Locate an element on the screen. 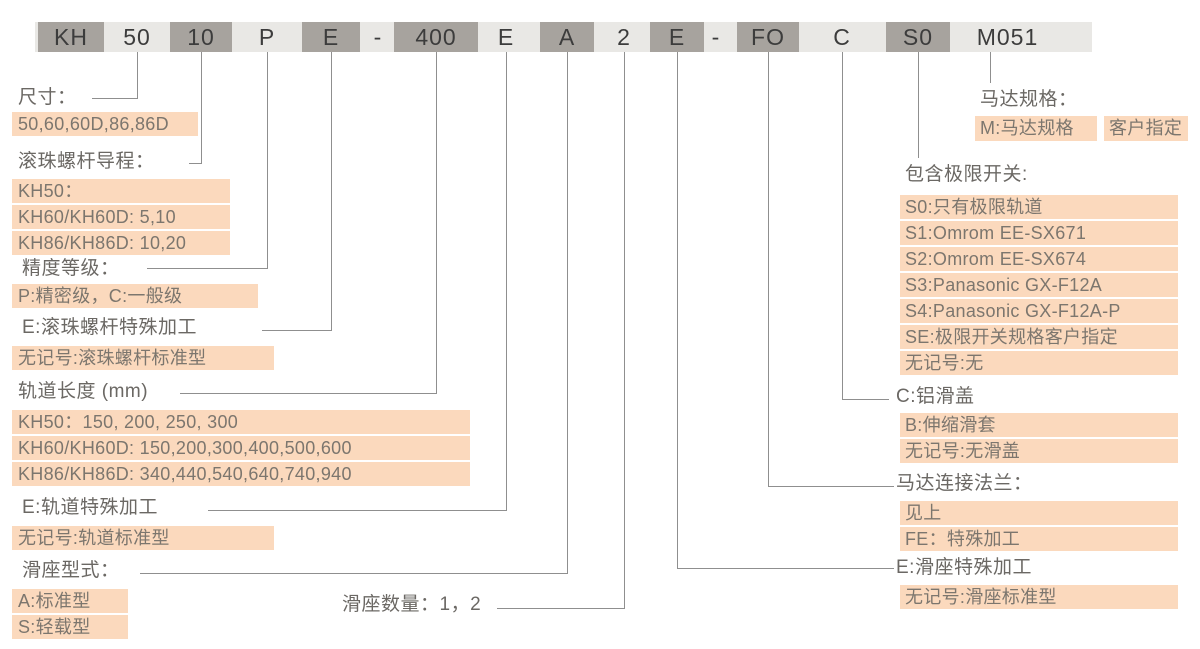 This screenshot has height=649, width=1200. size-option: 50,60,60D,86,86D is located at coordinates (105, 124).